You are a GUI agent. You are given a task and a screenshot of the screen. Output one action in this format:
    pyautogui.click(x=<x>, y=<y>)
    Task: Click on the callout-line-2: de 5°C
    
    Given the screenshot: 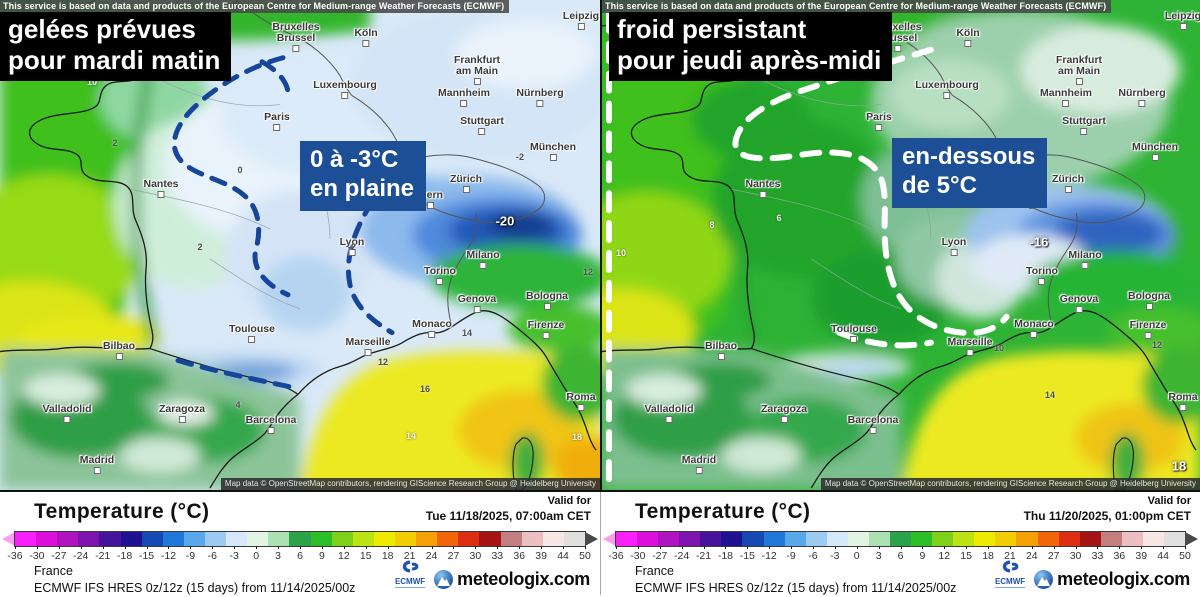 What is the action you would take?
    pyautogui.click(x=939, y=186)
    